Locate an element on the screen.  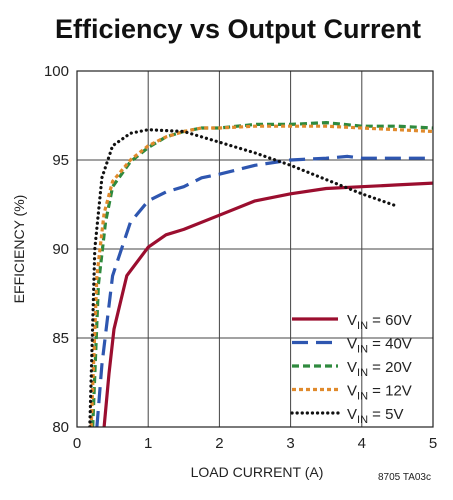
x-tick-label: 5 is located at coordinates (433, 443).